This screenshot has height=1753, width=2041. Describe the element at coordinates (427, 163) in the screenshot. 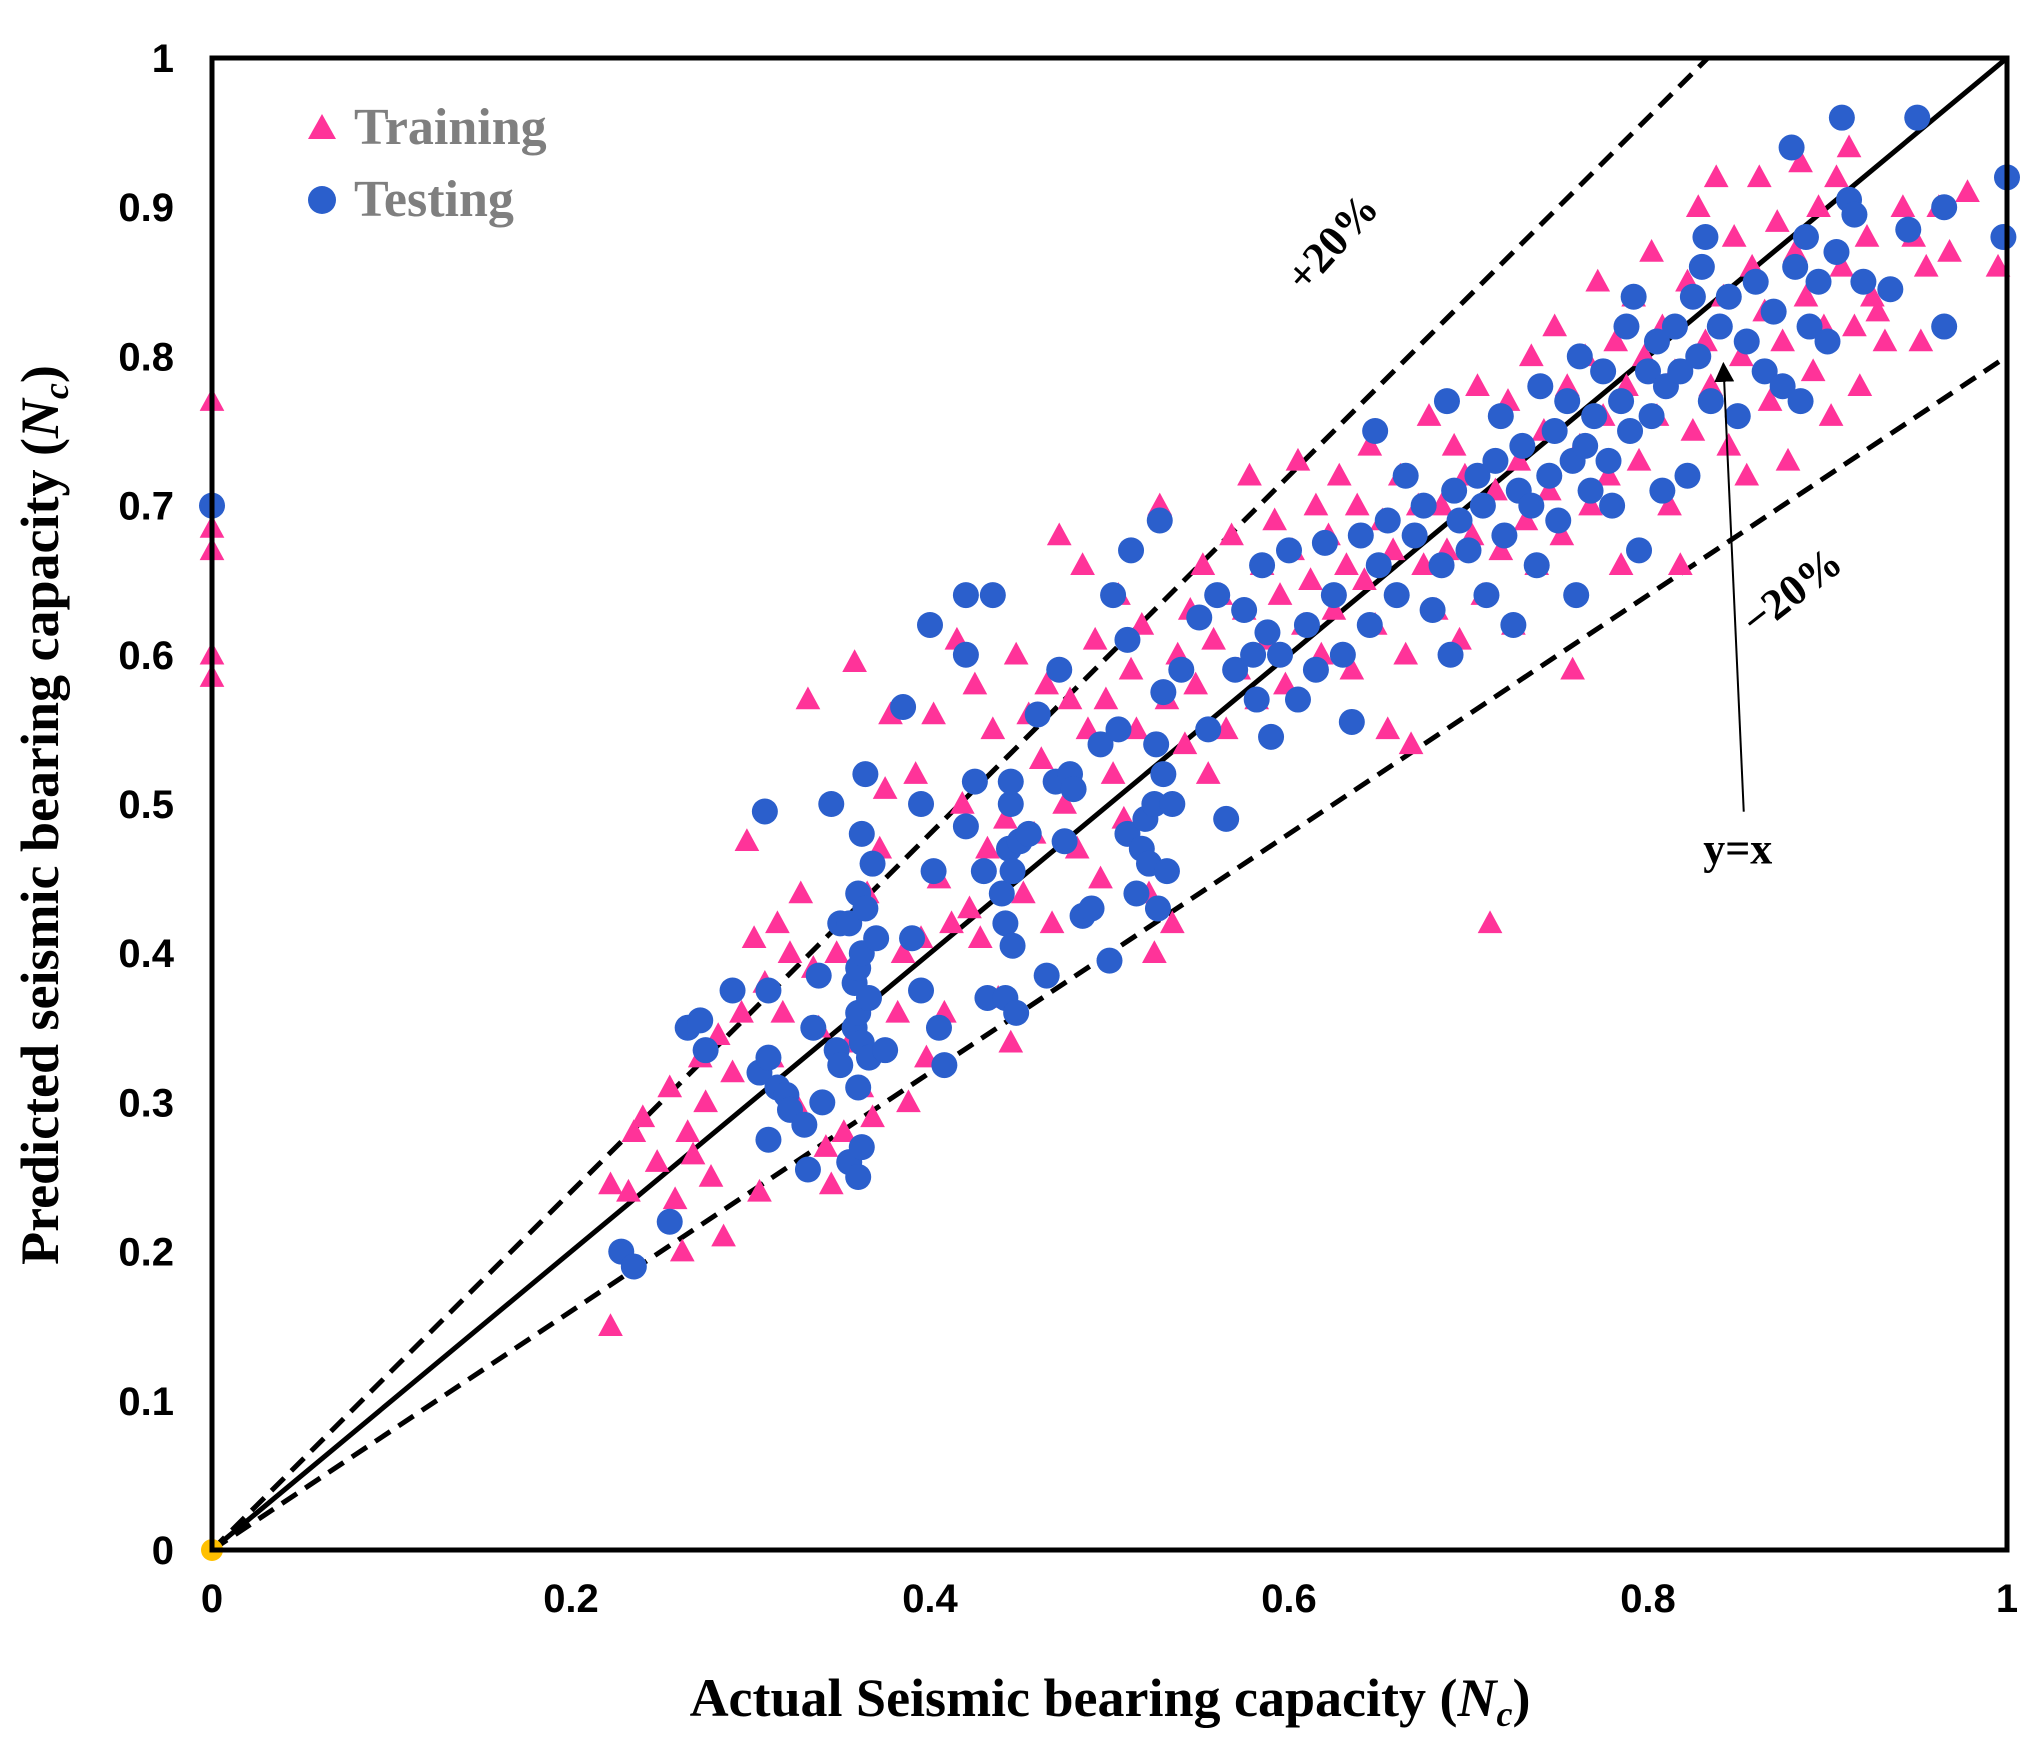

I see `legend: Training Testing` at that location.